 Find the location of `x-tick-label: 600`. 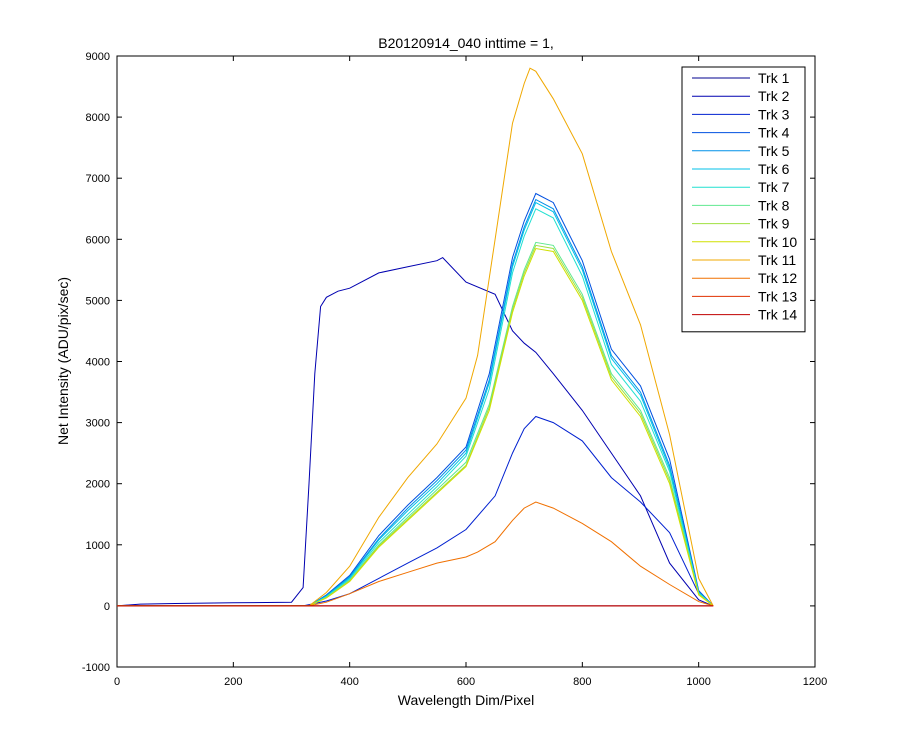

x-tick-label: 600 is located at coordinates (466, 682).